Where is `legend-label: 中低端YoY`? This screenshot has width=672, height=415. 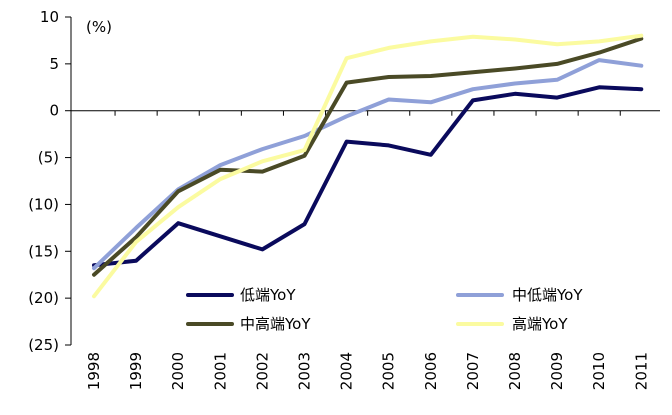 legend-label: 中低端YoY is located at coordinates (547, 295).